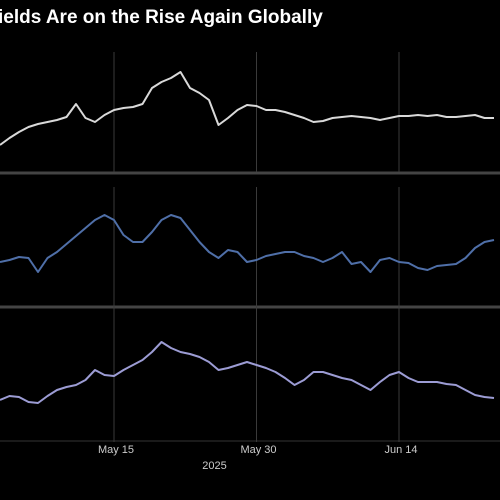 The image size is (500, 500). Describe the element at coordinates (161, 17) in the screenshot. I see `chart-title: Yields Are on the Rise Again Globally` at that location.